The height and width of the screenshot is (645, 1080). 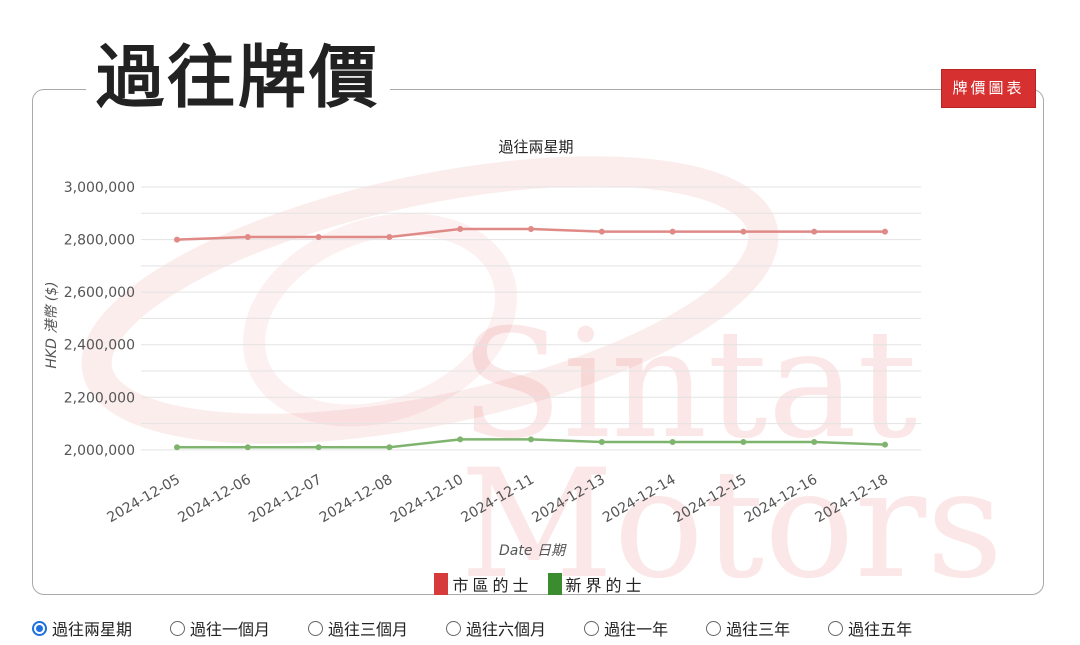 What do you see at coordinates (368, 629) in the screenshot?
I see `period-option-label: 過往三個月` at bounding box center [368, 629].